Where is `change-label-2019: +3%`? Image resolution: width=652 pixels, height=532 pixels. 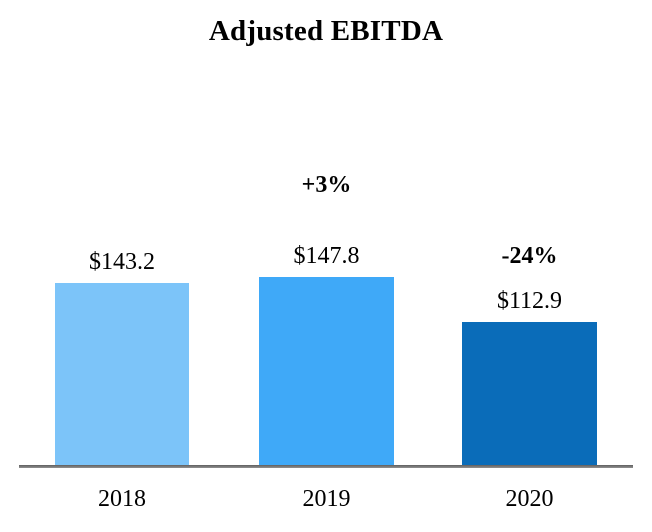
change-label-2019: +3% is located at coordinates (326, 185).